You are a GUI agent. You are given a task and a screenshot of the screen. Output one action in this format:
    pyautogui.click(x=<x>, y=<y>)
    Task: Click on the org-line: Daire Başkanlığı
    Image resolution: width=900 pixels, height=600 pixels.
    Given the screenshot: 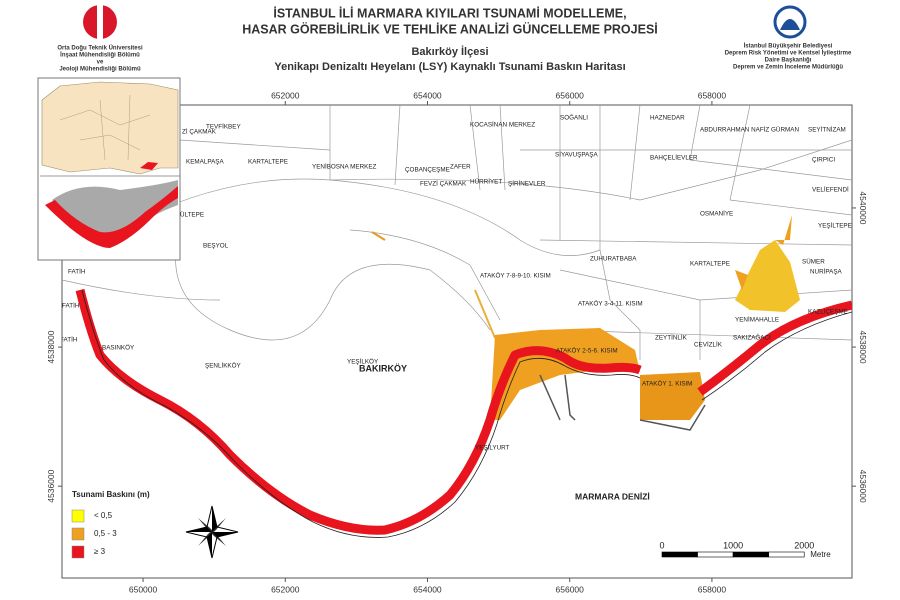 What is the action you would take?
    pyautogui.click(x=788, y=61)
    